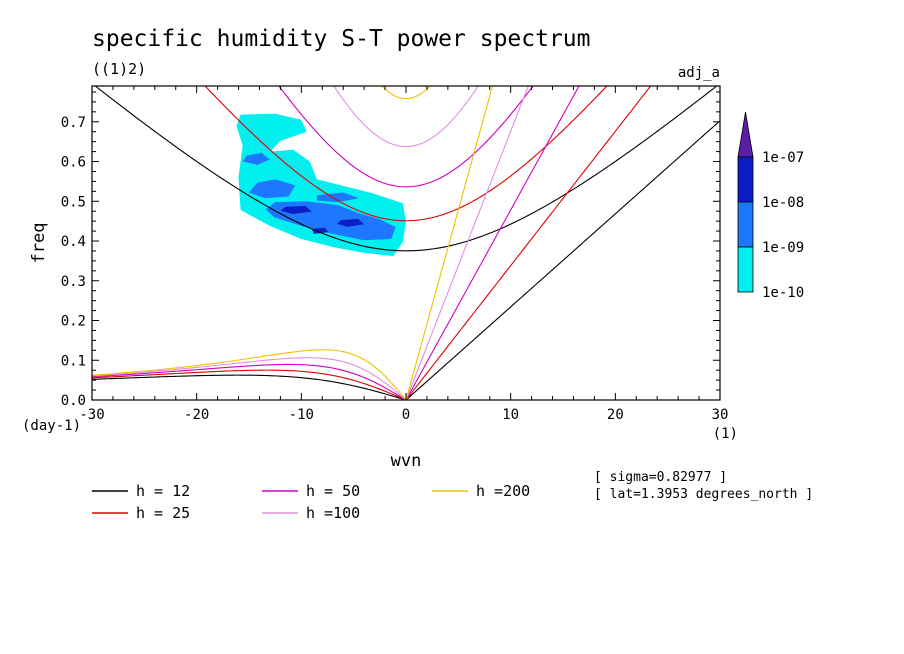  Describe the element at coordinates (660, 477) in the screenshot. I see `sigma-info: [ sigma=0.82977 ]` at that location.